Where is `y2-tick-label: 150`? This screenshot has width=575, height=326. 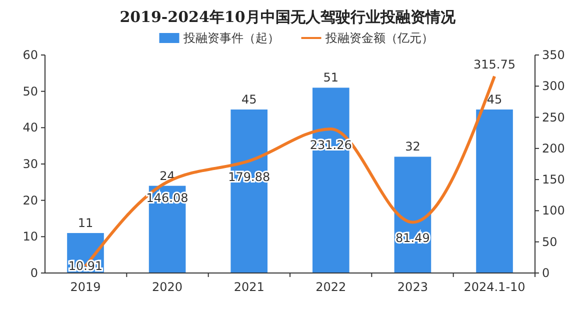
y2-tick-label: 150 is located at coordinates (553, 179).